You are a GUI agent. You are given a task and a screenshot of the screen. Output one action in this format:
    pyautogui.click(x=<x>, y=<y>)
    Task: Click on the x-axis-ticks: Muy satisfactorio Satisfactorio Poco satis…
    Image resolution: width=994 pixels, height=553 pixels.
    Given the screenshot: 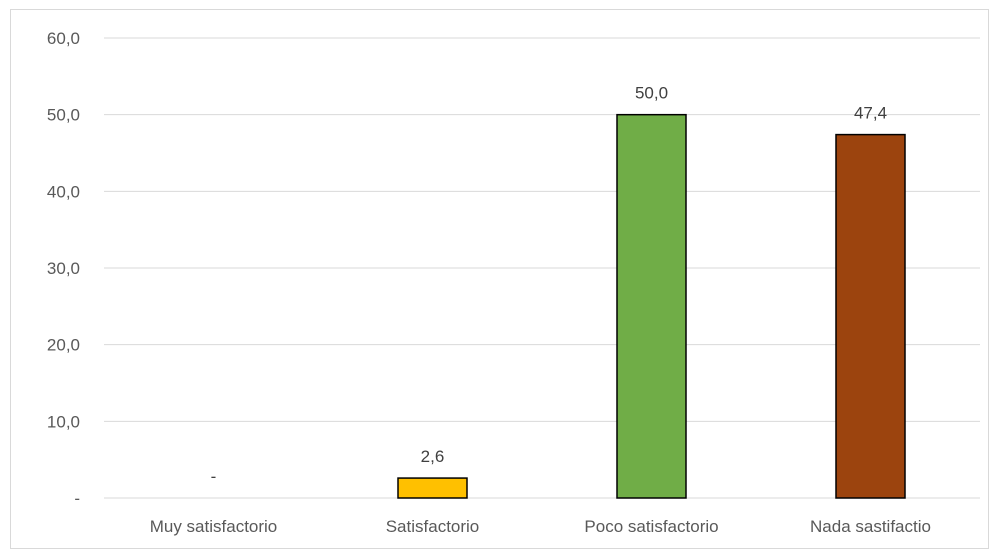 What is the action you would take?
    pyautogui.click(x=540, y=526)
    